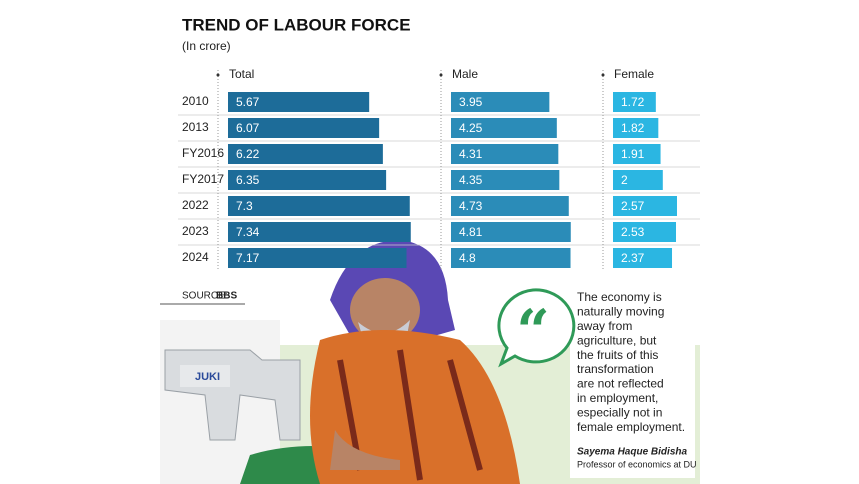  Describe the element at coordinates (205, 296) in the screenshot. I see `source-label: SOURCE:` at that location.